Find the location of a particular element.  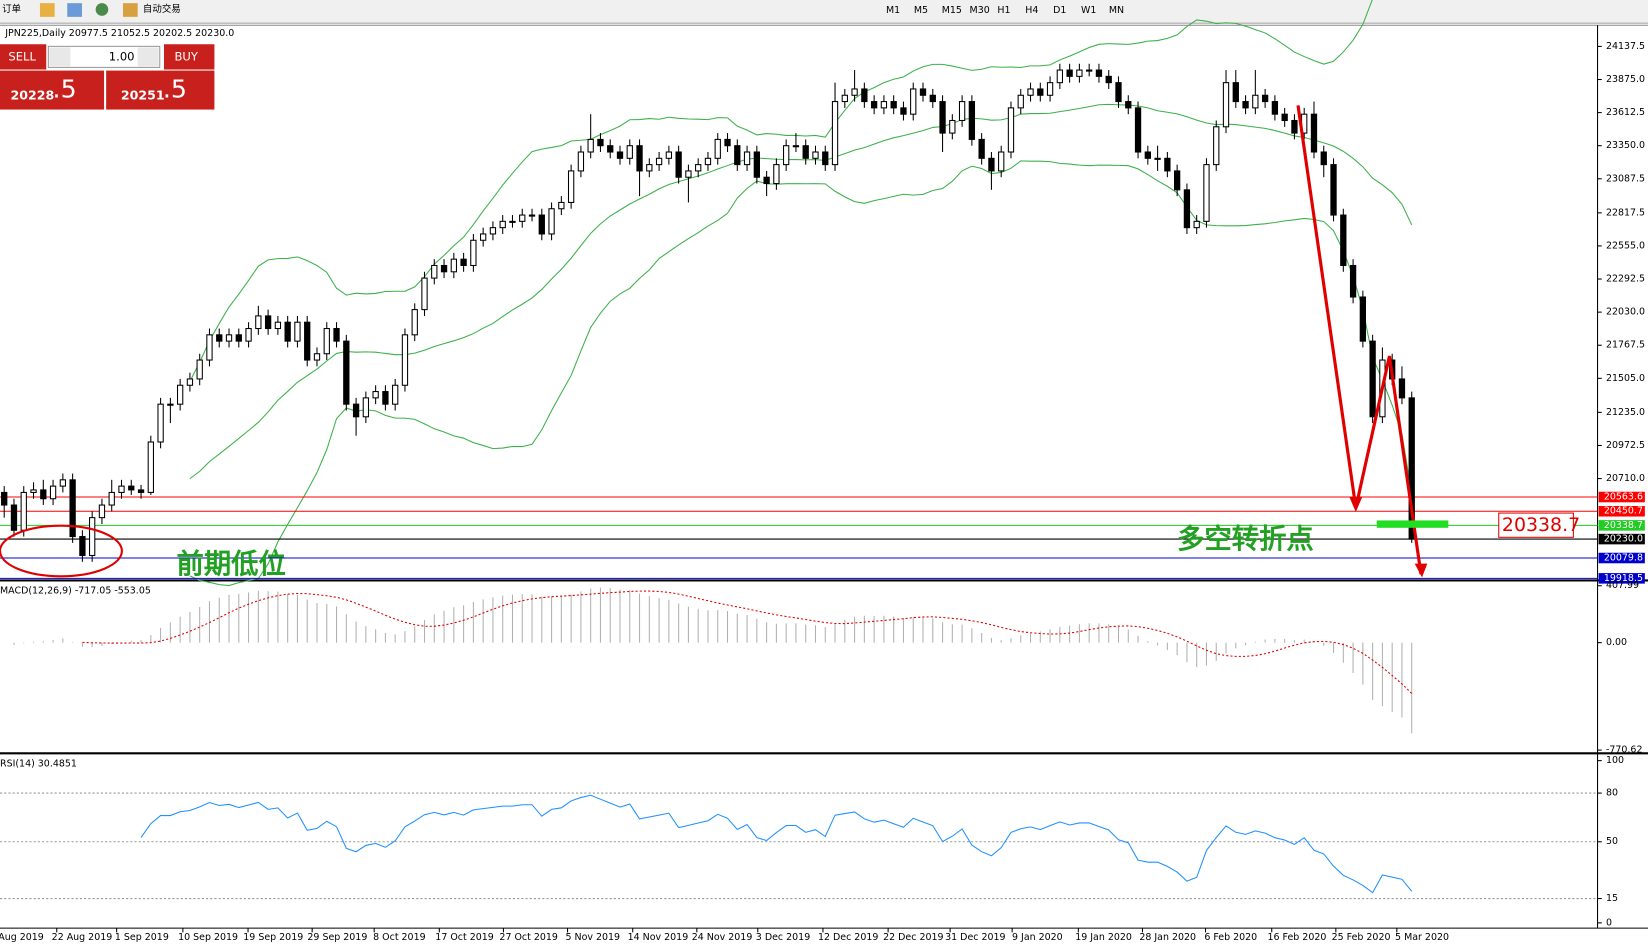

timeframe-button: M30 is located at coordinates (980, 10).